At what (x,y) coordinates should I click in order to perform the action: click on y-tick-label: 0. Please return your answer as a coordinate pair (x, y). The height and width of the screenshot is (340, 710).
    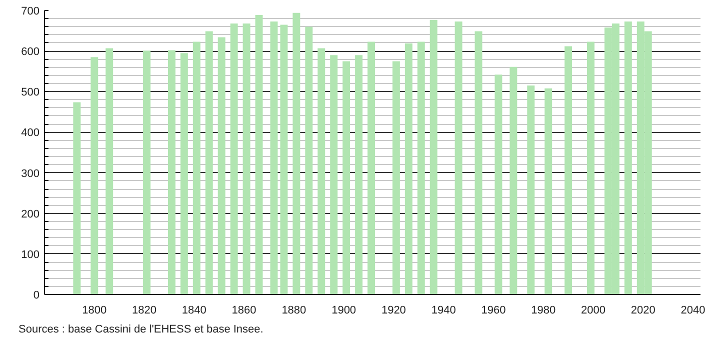
    Looking at the image, I should click on (36, 296).